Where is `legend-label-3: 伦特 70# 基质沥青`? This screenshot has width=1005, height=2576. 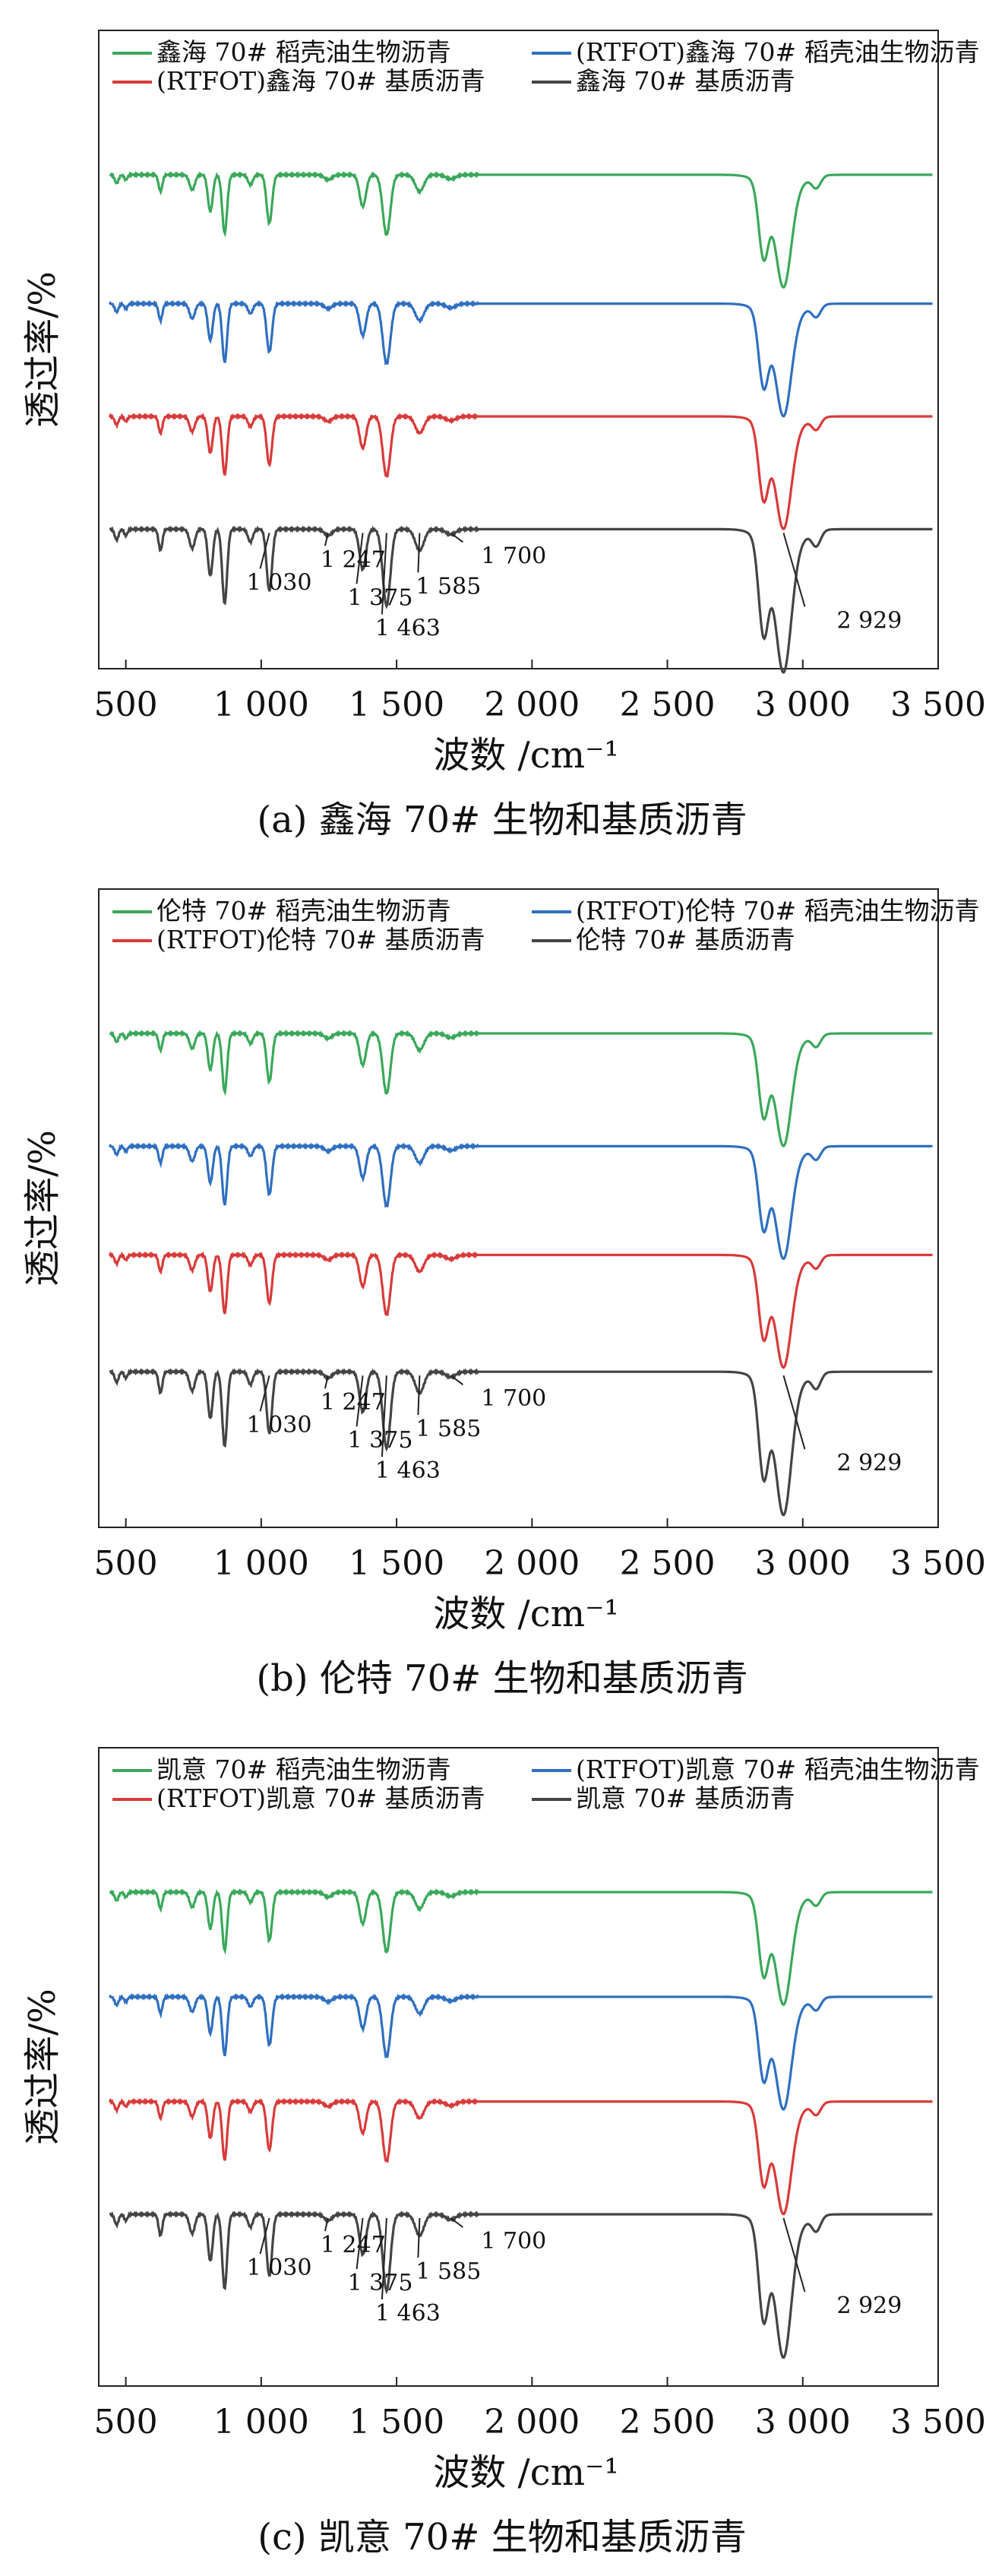 legend-label-3: 伦特 70# 基质沥青 is located at coordinates (685, 939).